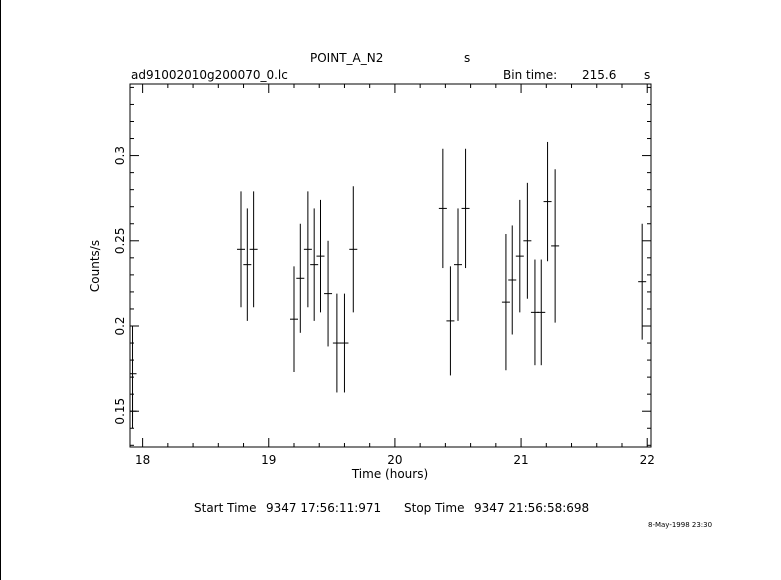  Describe the element at coordinates (394, 460) in the screenshot. I see `x-tick-label: 20` at that location.